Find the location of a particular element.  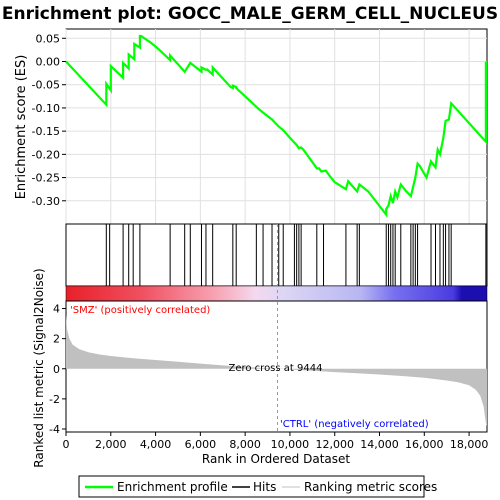

legend-label-ranking-metric: Ranking metric scores is located at coordinates (370, 487).